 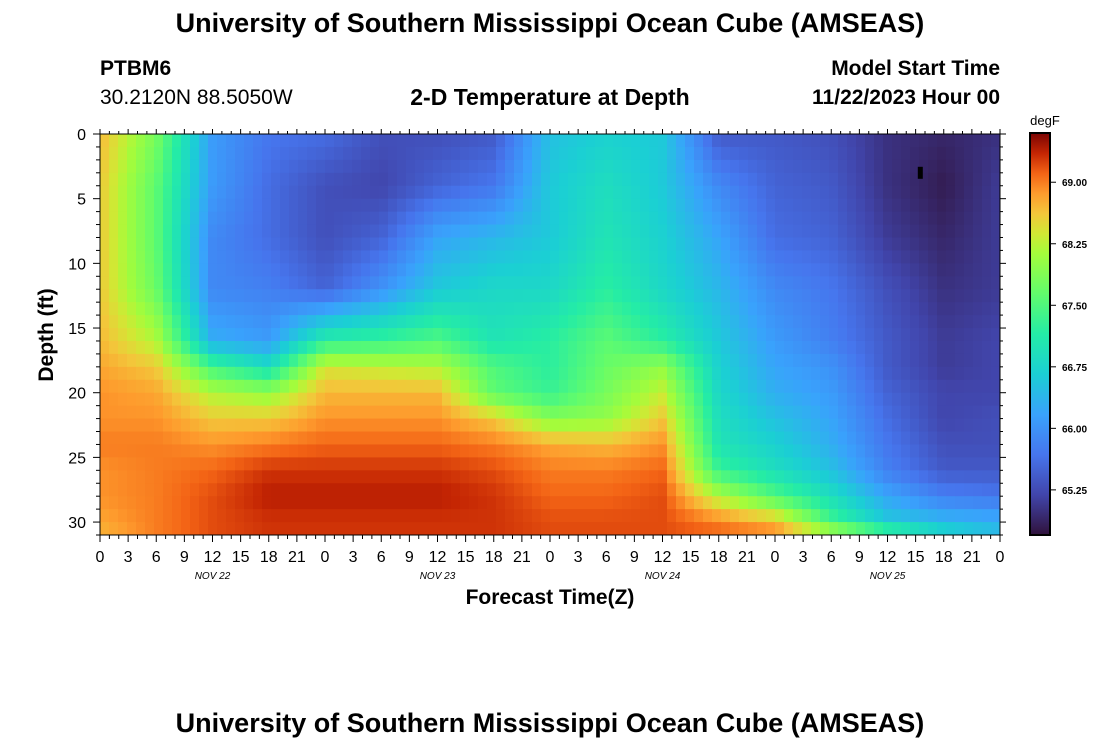 I want to click on x-tick-label: 3, so click(x=353, y=557).